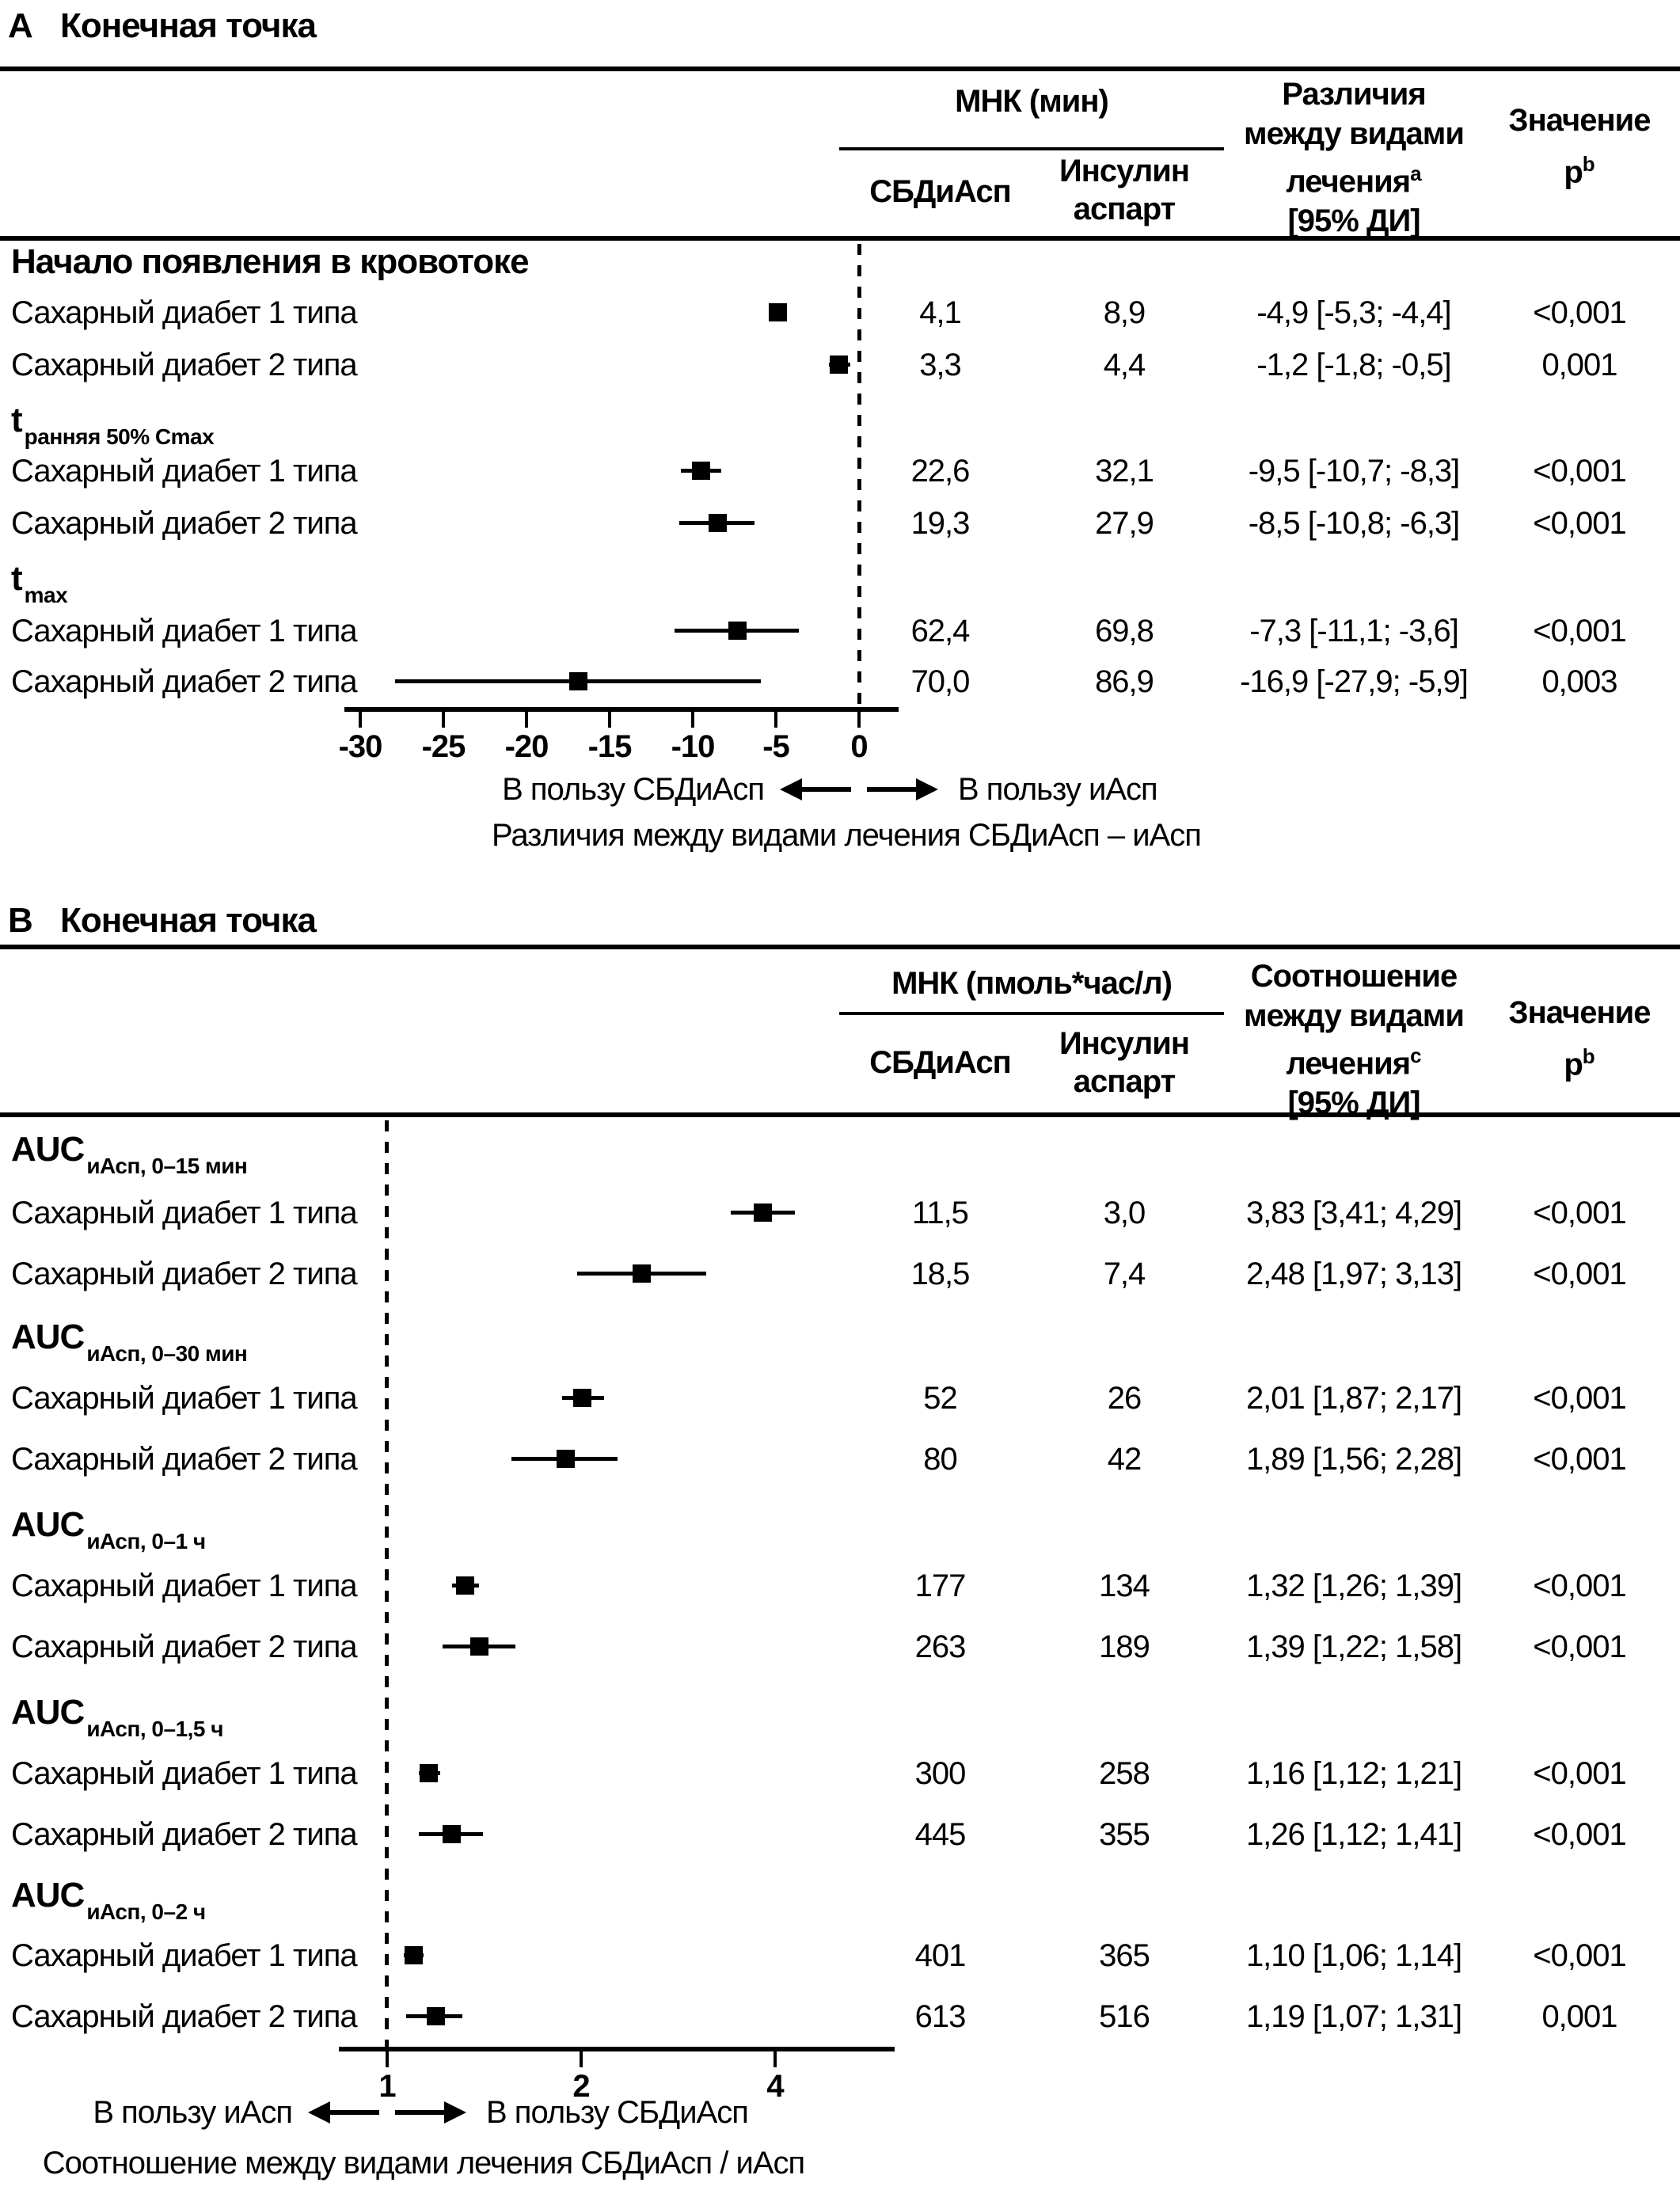 This screenshot has height=2194, width=1680. What do you see at coordinates (1353, 365) in the screenshot?
I see `value-effect: -1,2 [-1,8; -0,5]` at bounding box center [1353, 365].